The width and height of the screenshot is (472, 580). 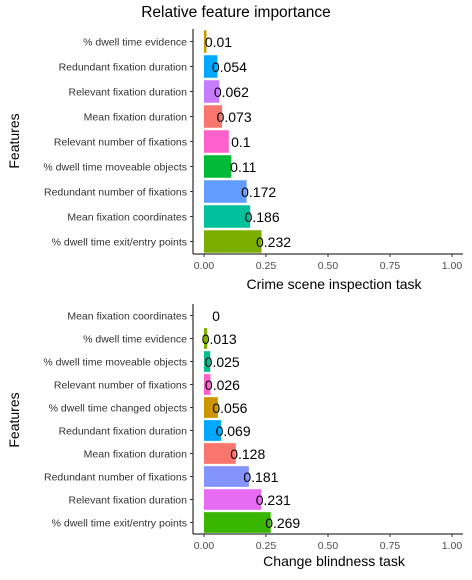 What do you see at coordinates (229, 408) in the screenshot?
I see `data-label: 0.056` at bounding box center [229, 408].